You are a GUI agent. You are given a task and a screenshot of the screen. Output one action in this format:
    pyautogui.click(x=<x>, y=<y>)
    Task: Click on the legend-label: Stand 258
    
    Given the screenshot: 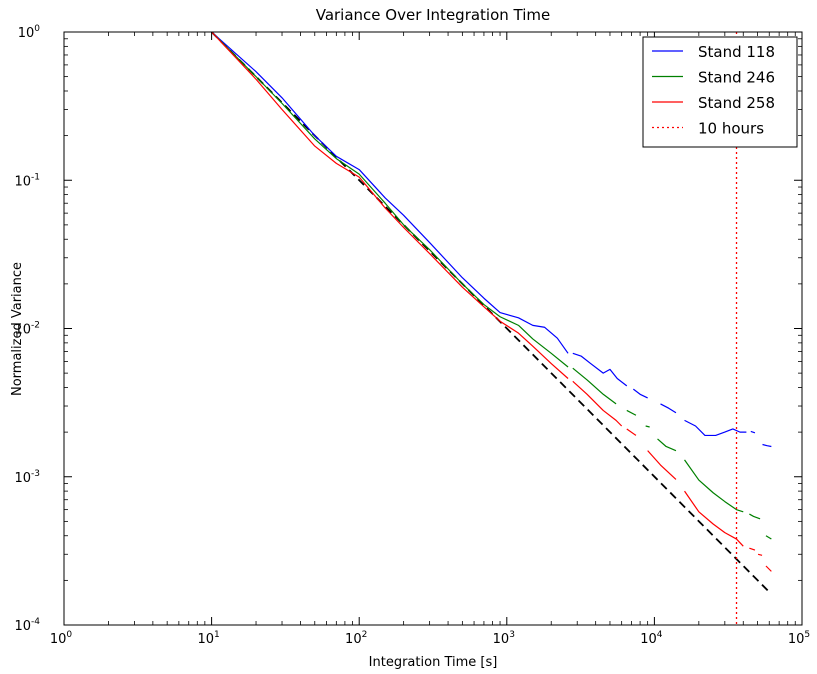 What is the action you would take?
    pyautogui.click(x=736, y=103)
    